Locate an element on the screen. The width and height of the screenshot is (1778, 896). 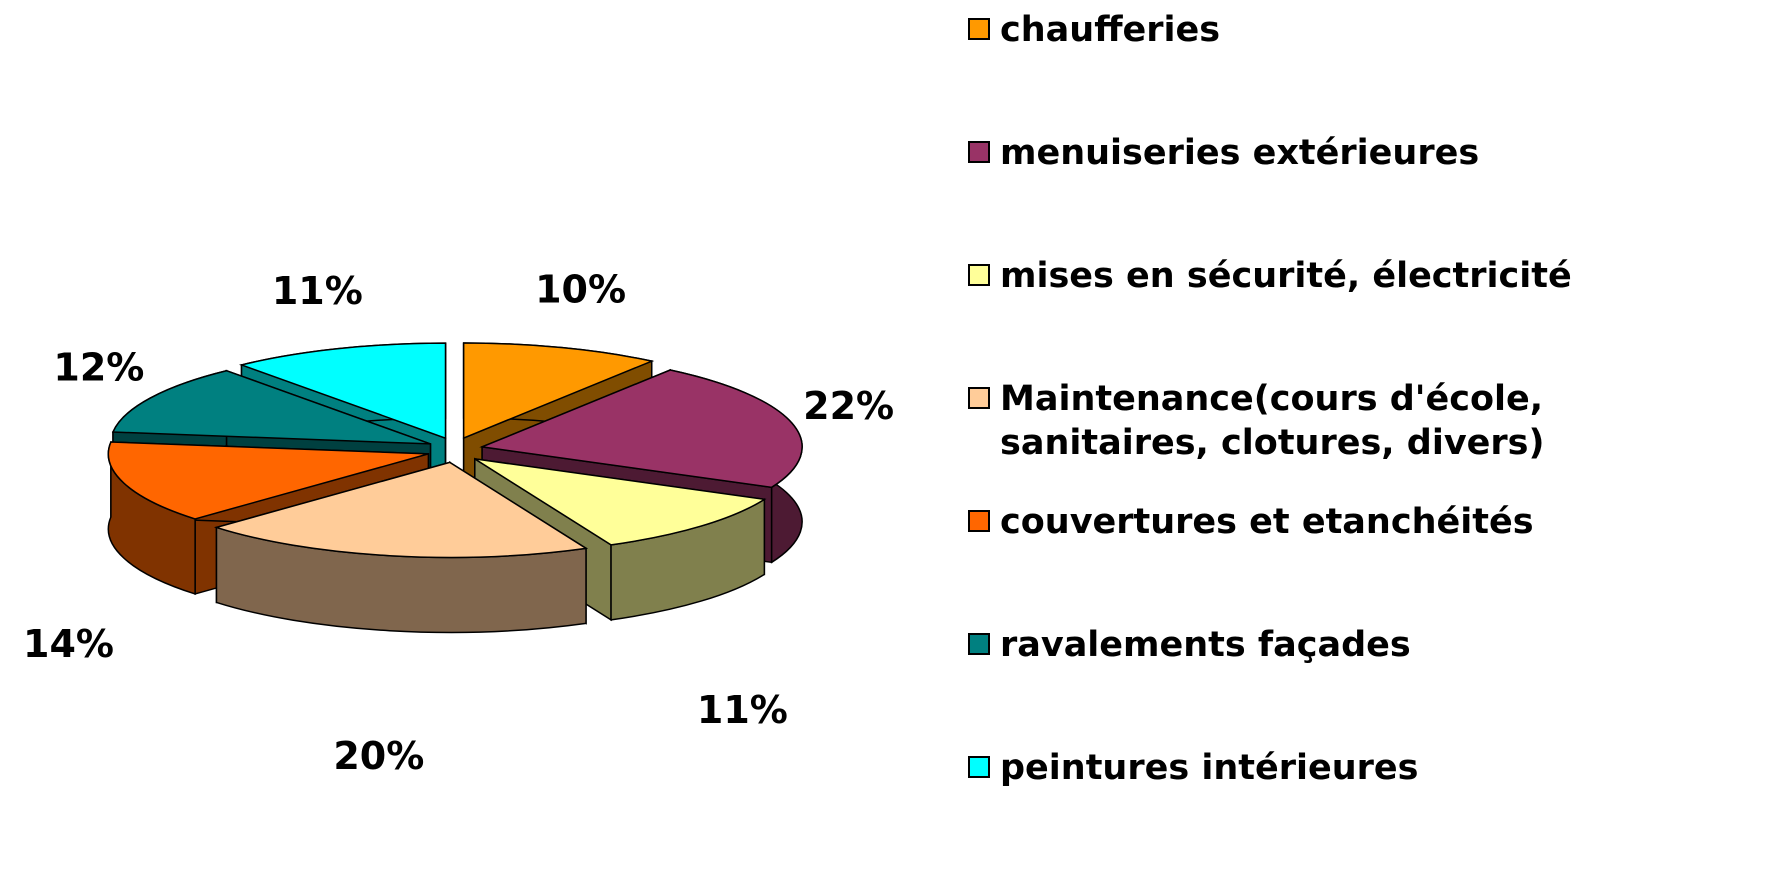
legend-label: mises en sécurité, électricité is located at coordinates (1286, 276).